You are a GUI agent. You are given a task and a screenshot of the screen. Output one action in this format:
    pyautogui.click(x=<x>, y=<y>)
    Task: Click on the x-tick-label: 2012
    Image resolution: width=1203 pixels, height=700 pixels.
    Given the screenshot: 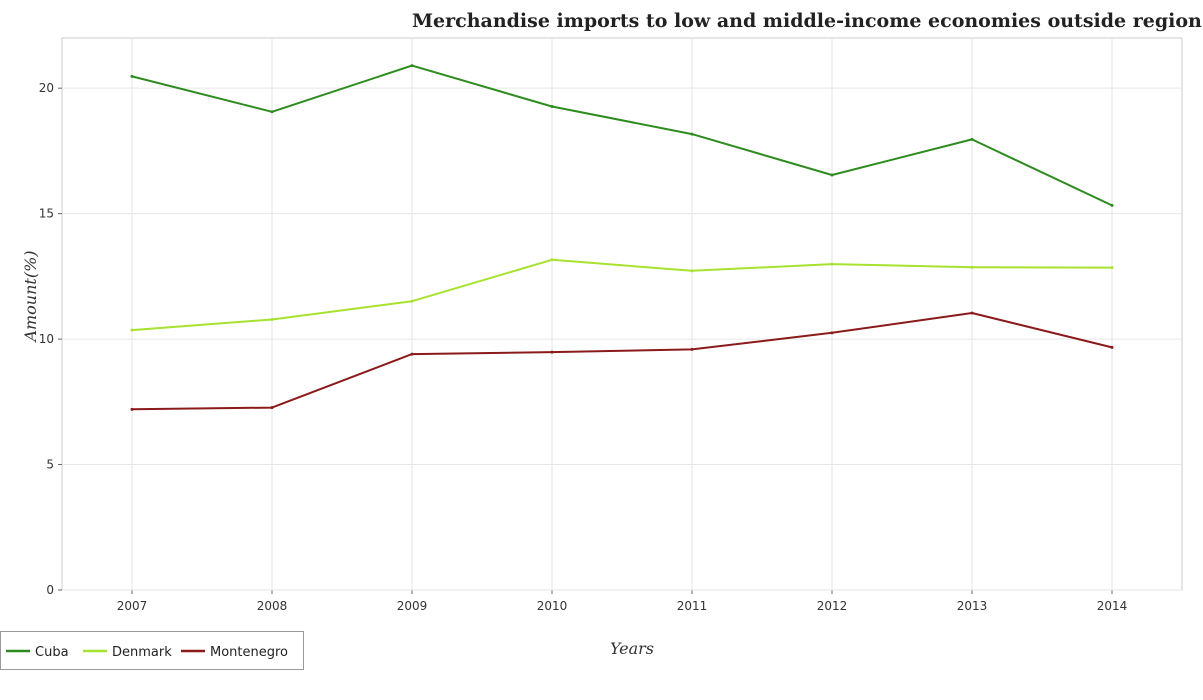 What is the action you would take?
    pyautogui.click(x=832, y=606)
    